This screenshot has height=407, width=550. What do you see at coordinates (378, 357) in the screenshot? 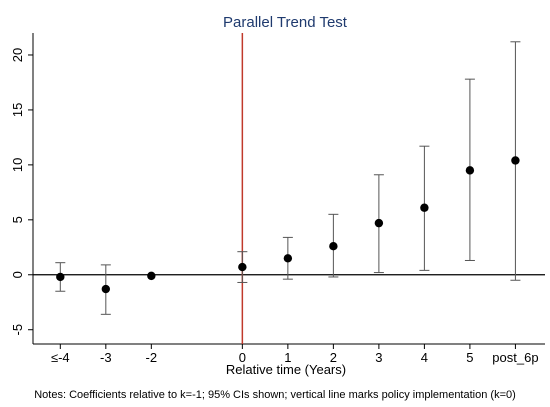
I see `x-tick-label-6: 3` at bounding box center [378, 357].